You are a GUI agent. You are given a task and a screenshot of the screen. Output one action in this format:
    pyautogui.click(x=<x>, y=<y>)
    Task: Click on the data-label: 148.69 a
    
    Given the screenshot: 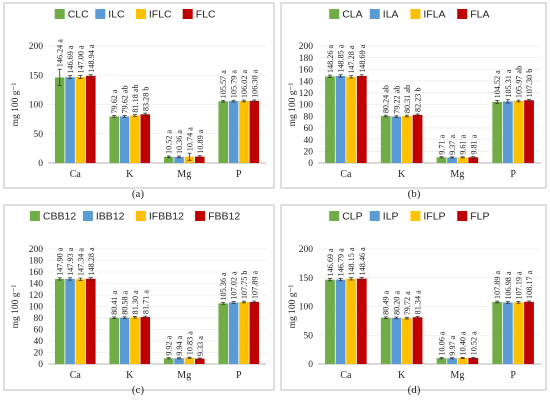 What is the action you would take?
    pyautogui.click(x=362, y=58)
    